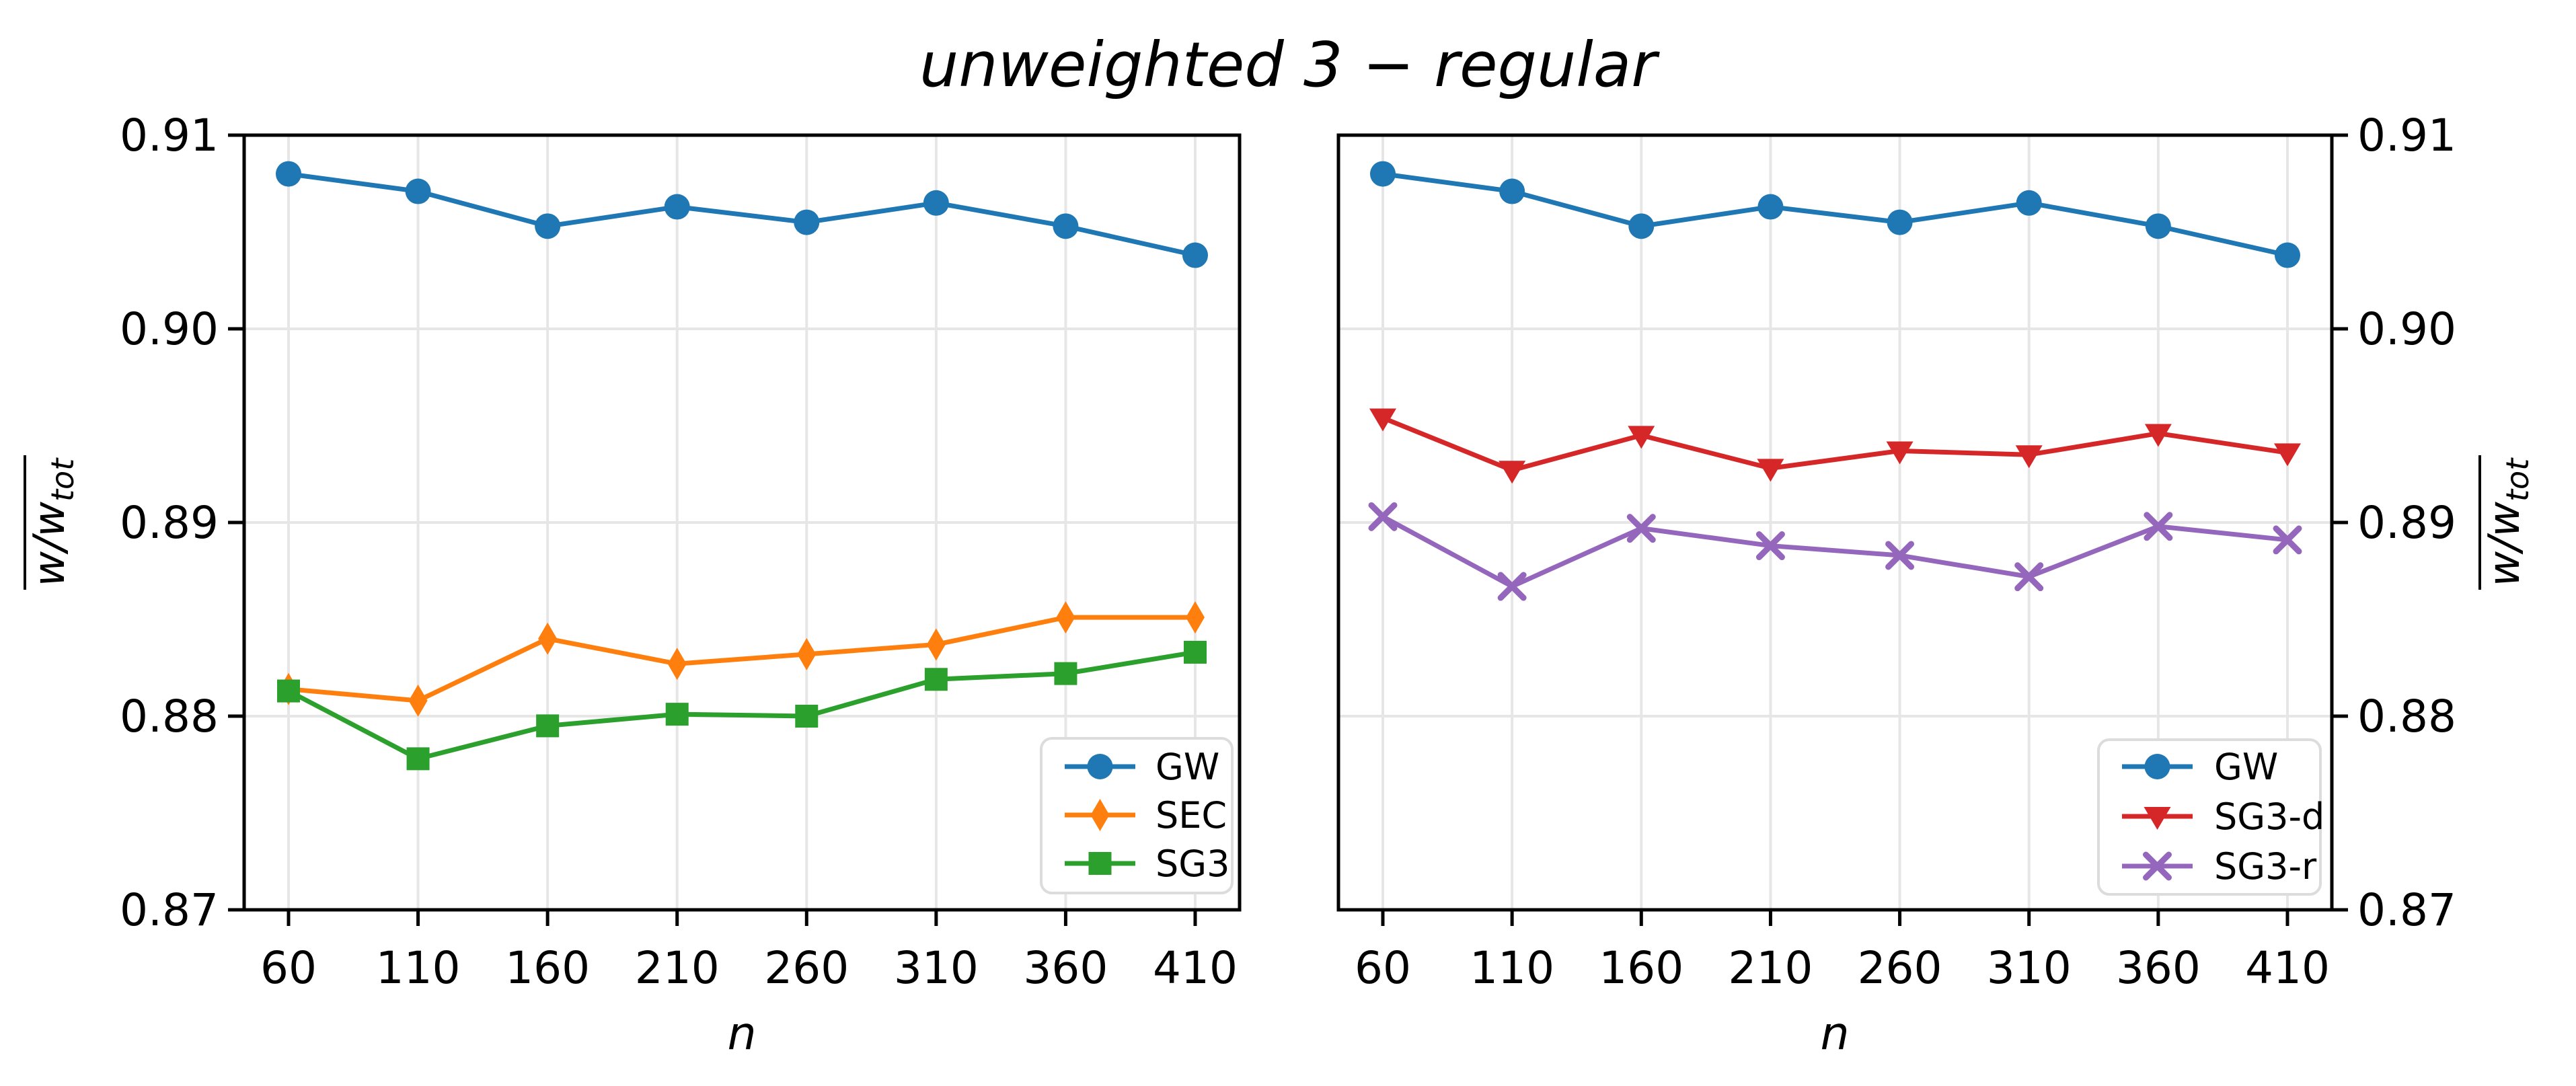 The width and height of the screenshot is (2576, 1086). Describe the element at coordinates (1192, 864) in the screenshot. I see `legend-left-label-2: SG3` at that location.